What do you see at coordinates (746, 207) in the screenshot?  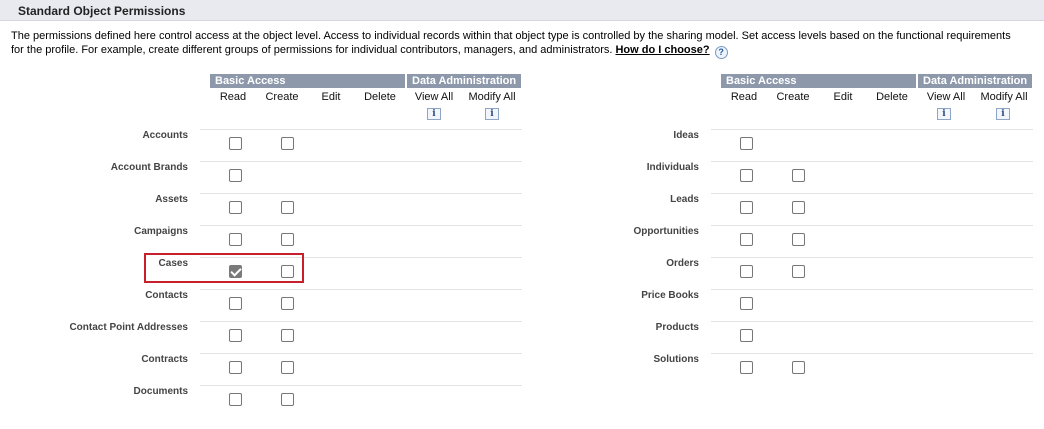 I see `leads-read-checkbox` at bounding box center [746, 207].